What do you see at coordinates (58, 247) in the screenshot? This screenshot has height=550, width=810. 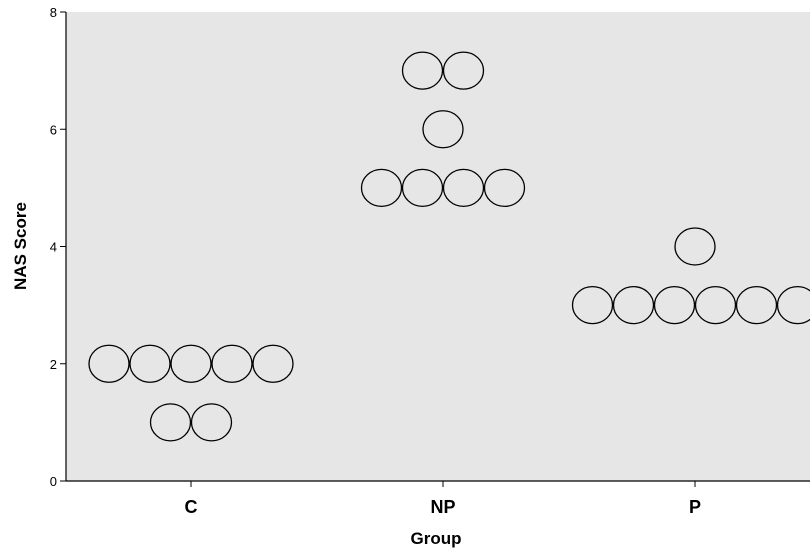 I see `y-axis-ticks: 0 2 4 6 8` at bounding box center [58, 247].